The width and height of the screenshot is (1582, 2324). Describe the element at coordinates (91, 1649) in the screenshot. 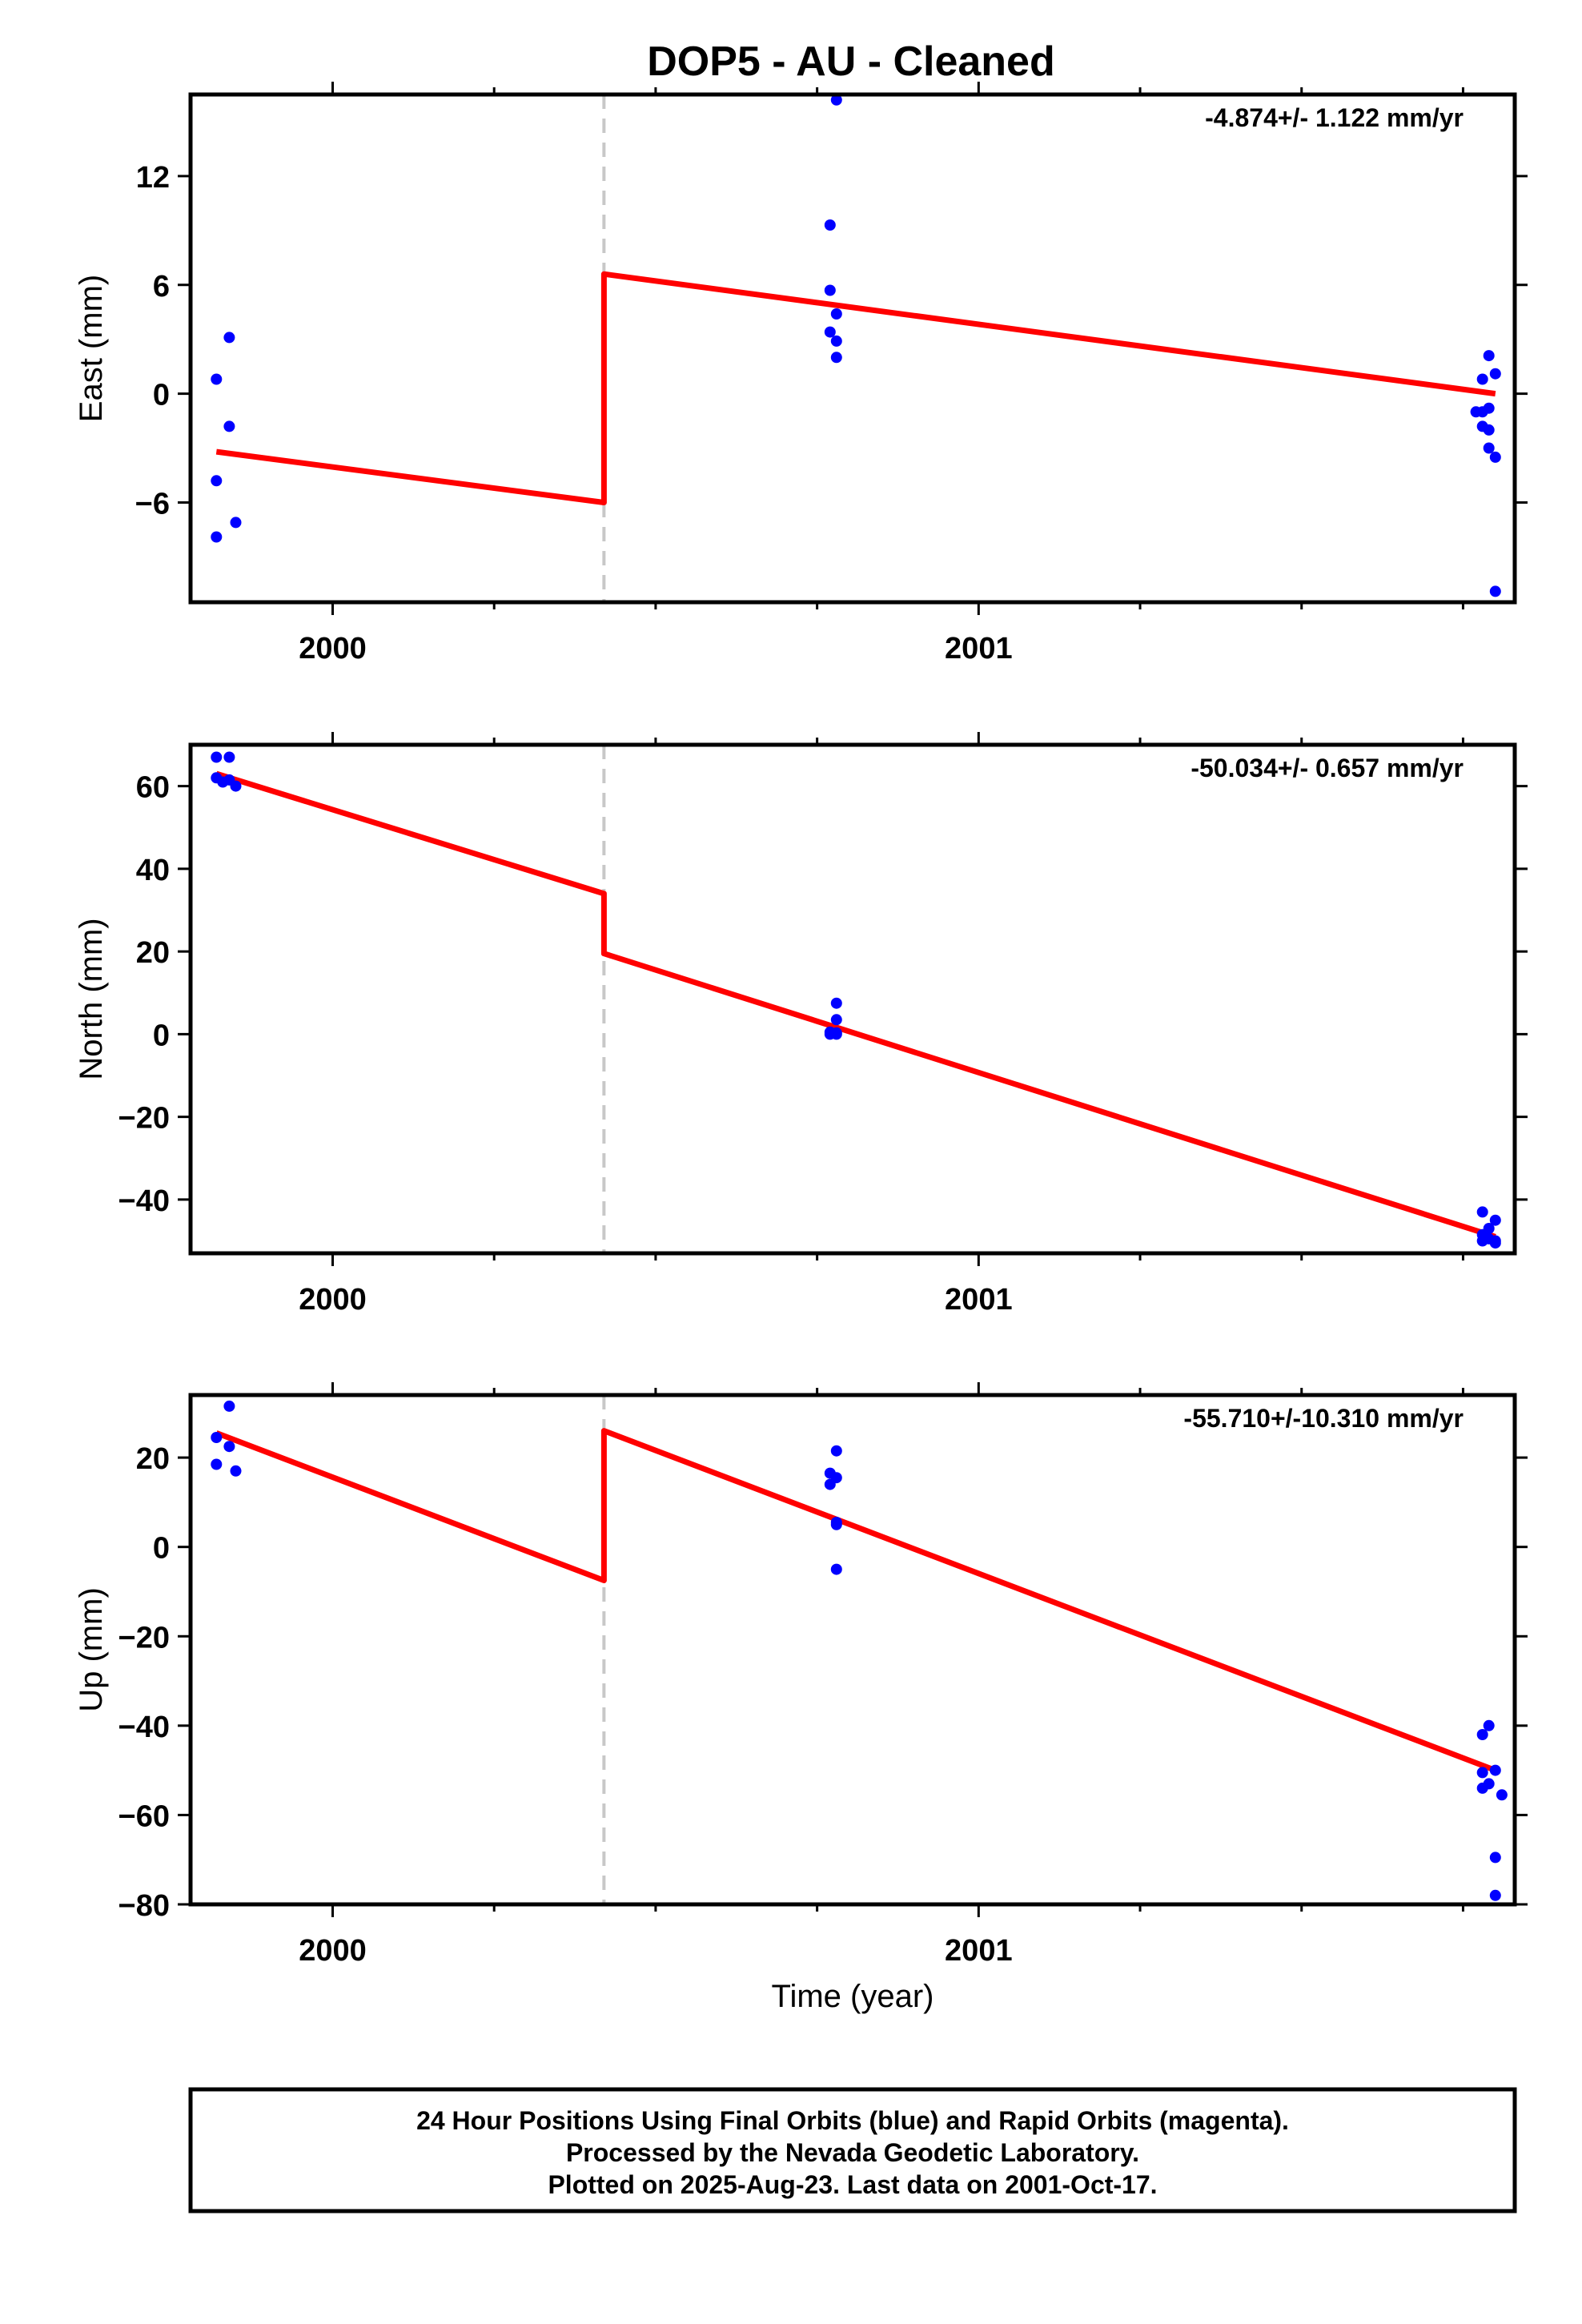

I see `y-axis-label: Up (mm)` at that location.